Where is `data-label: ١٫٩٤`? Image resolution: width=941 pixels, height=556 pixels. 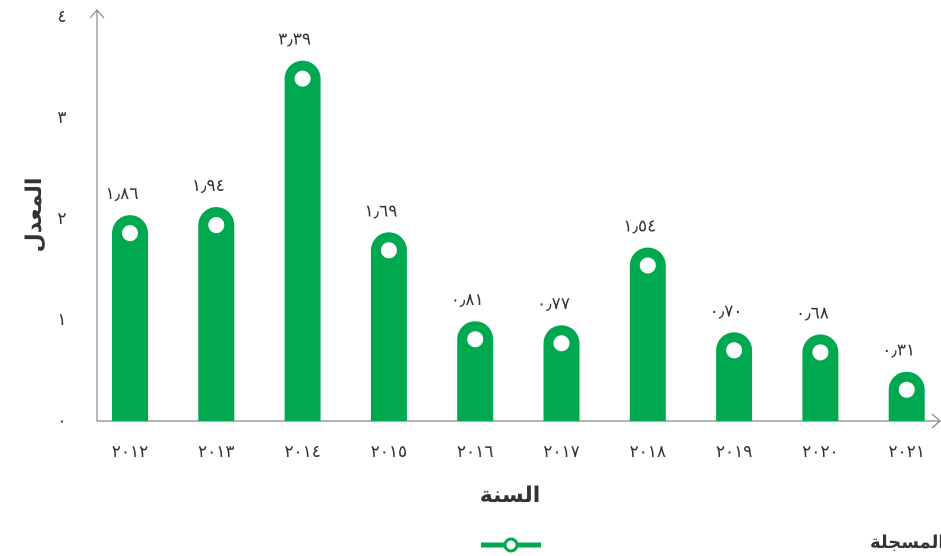 data-label: ١٫٩٤ is located at coordinates (208, 186).